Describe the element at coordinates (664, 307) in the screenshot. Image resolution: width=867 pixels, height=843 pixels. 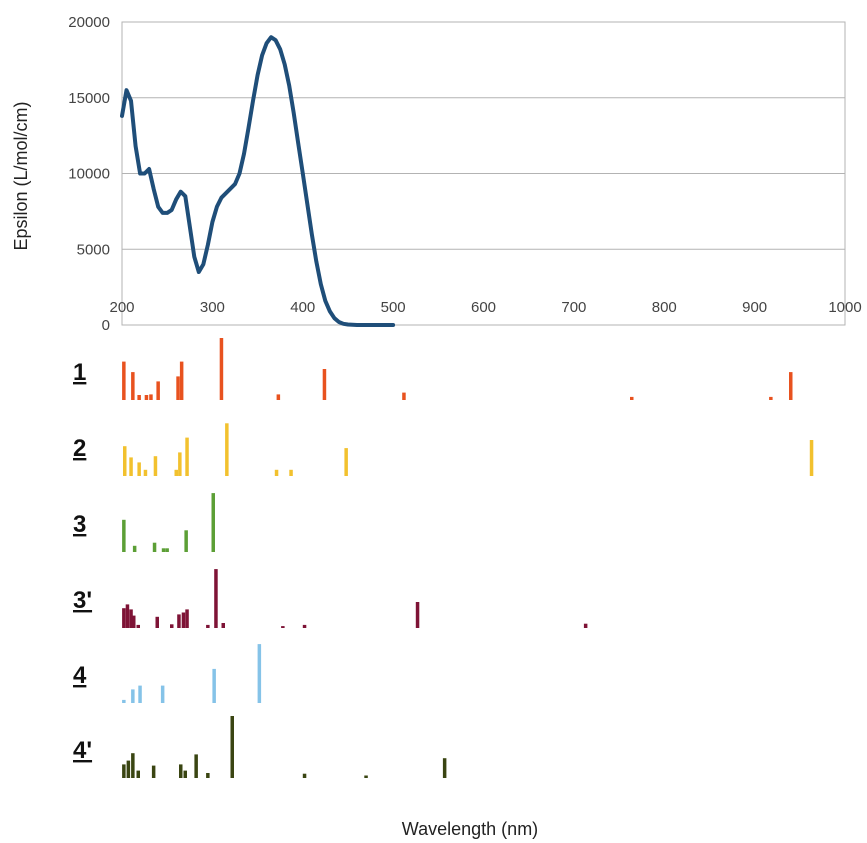
I see `x-tick-label: 800` at that location.